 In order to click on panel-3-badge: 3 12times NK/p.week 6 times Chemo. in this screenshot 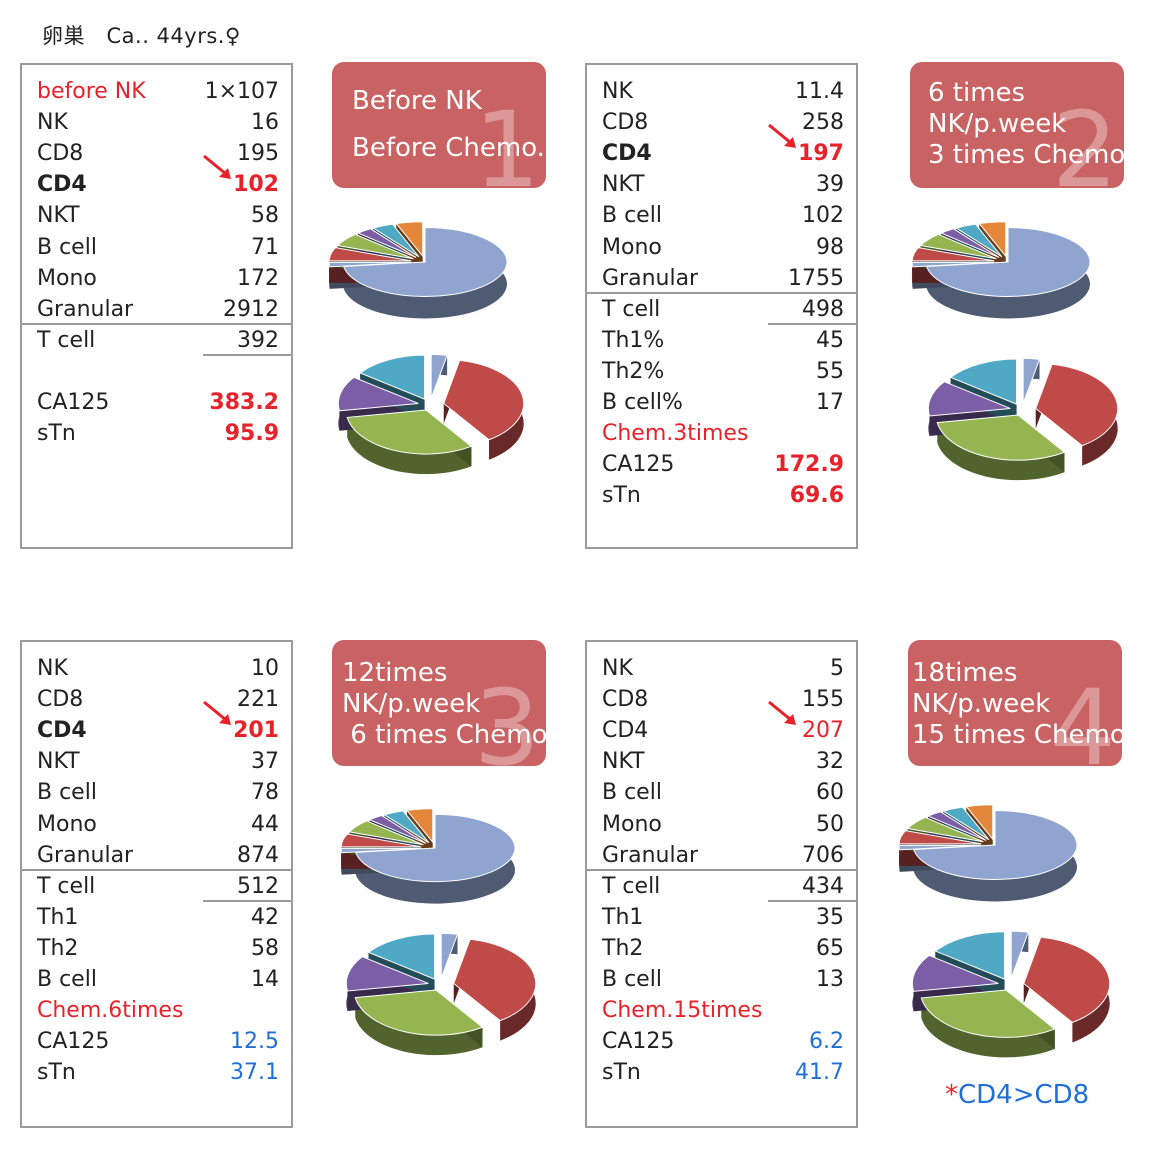, I will do `click(439, 703)`.